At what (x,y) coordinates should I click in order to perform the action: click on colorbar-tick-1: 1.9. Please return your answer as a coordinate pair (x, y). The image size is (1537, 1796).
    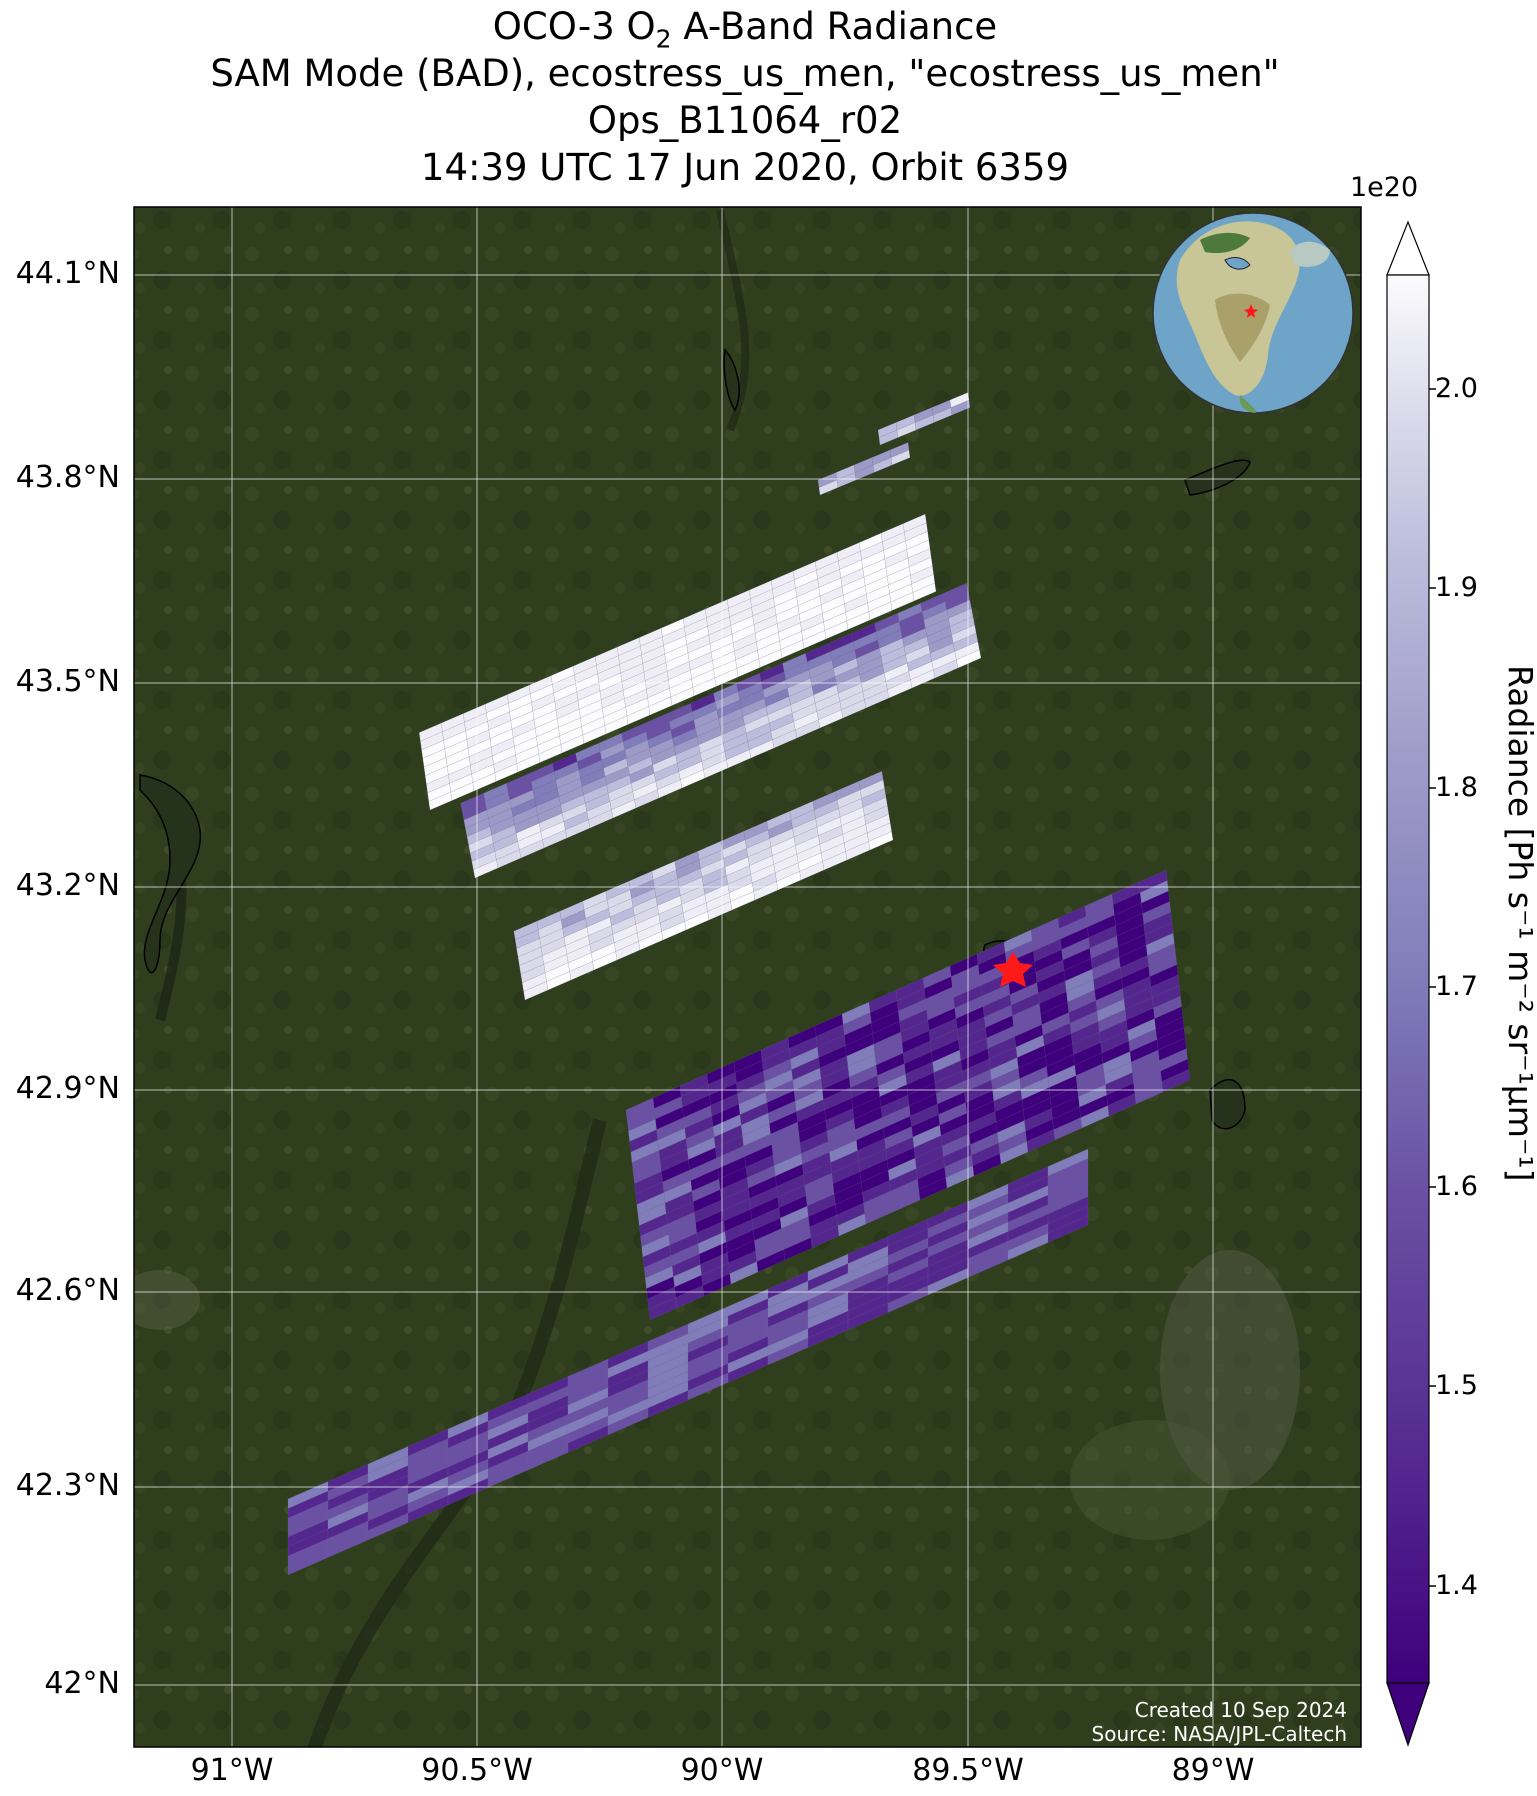
    Looking at the image, I should click on (1456, 587).